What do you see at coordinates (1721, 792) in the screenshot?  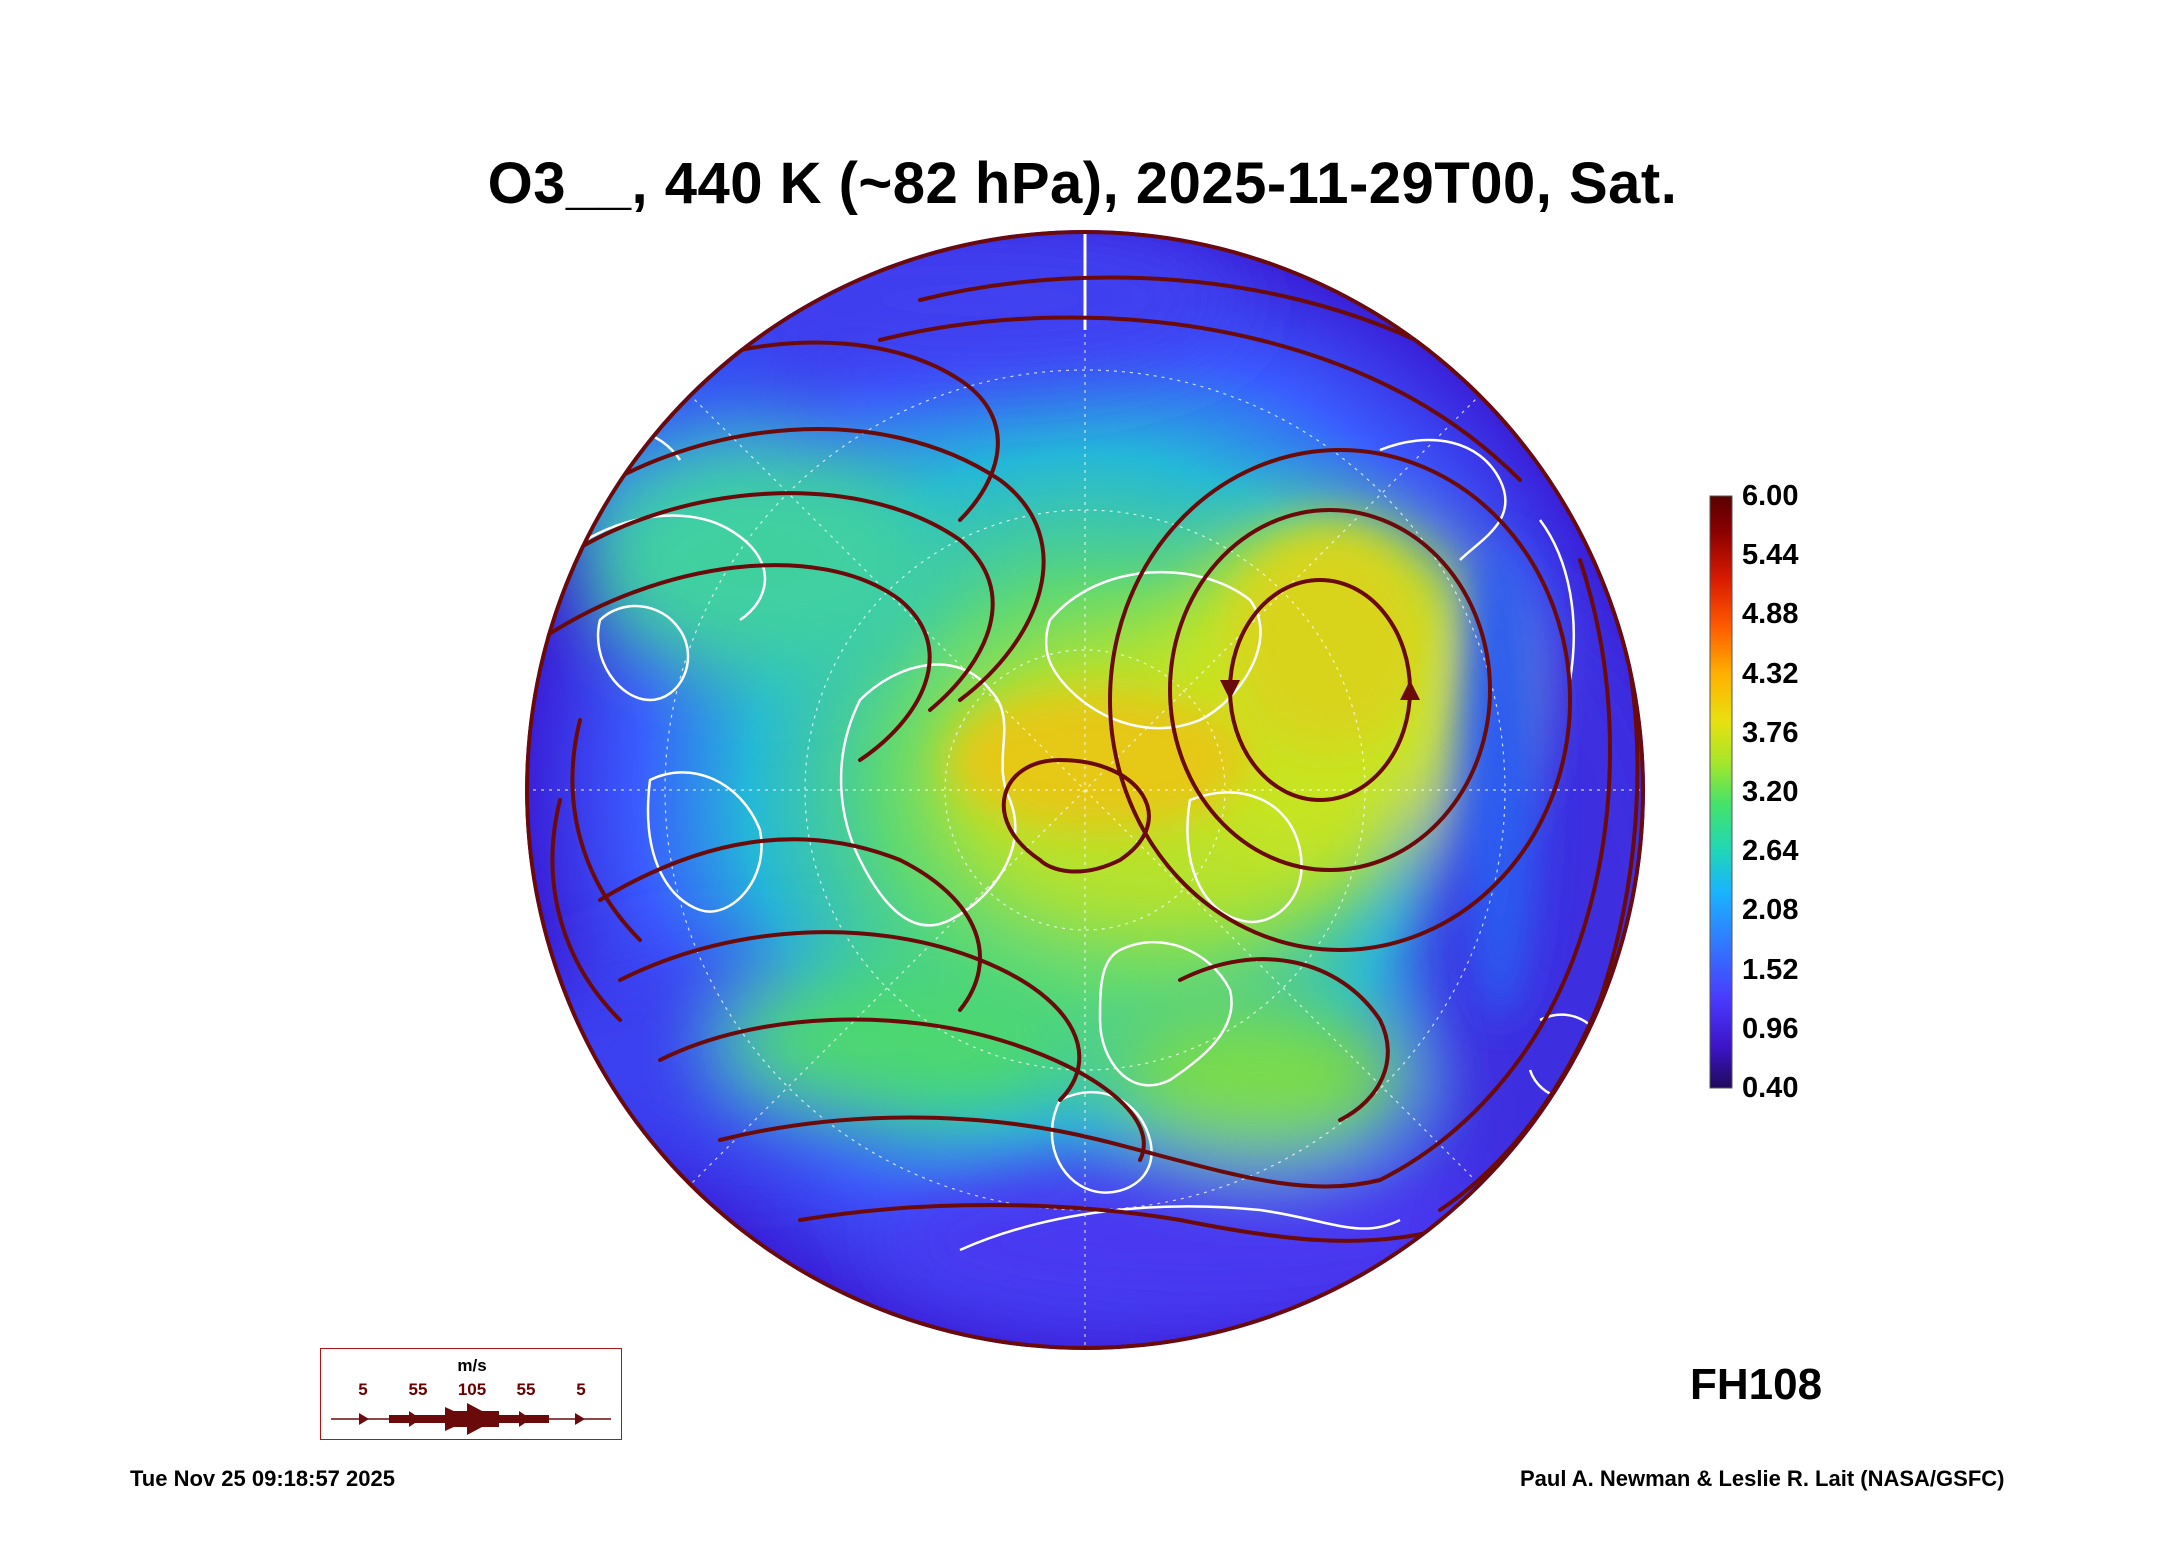 I see `colorbar` at bounding box center [1721, 792].